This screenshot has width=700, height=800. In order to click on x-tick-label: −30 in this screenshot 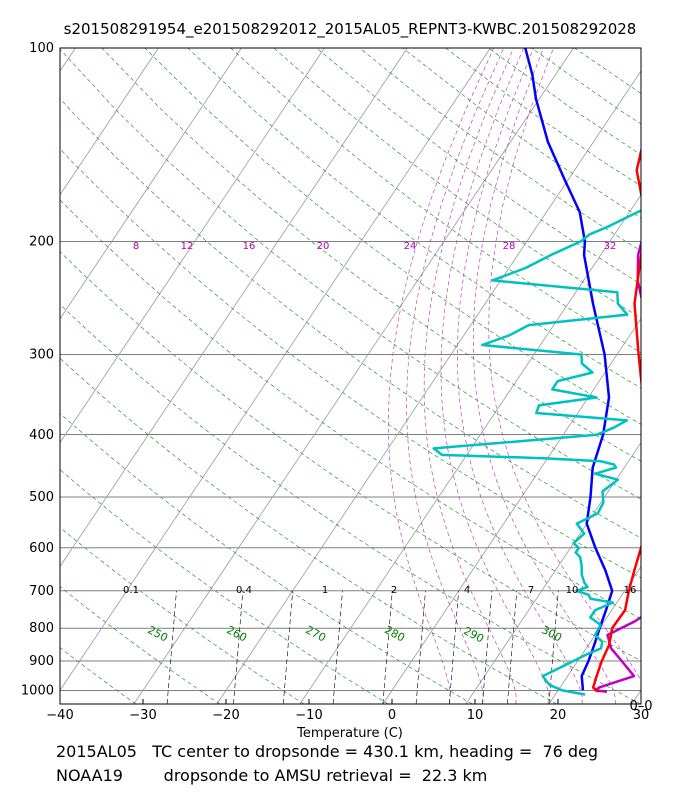, I will do `click(142, 715)`.